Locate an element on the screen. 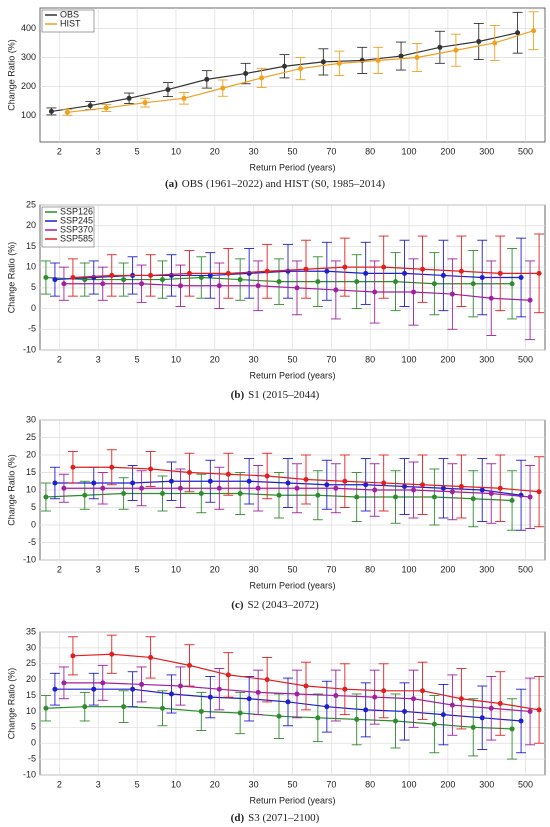 The image size is (550, 827). x-tick-label: 100 is located at coordinates (409, 151).